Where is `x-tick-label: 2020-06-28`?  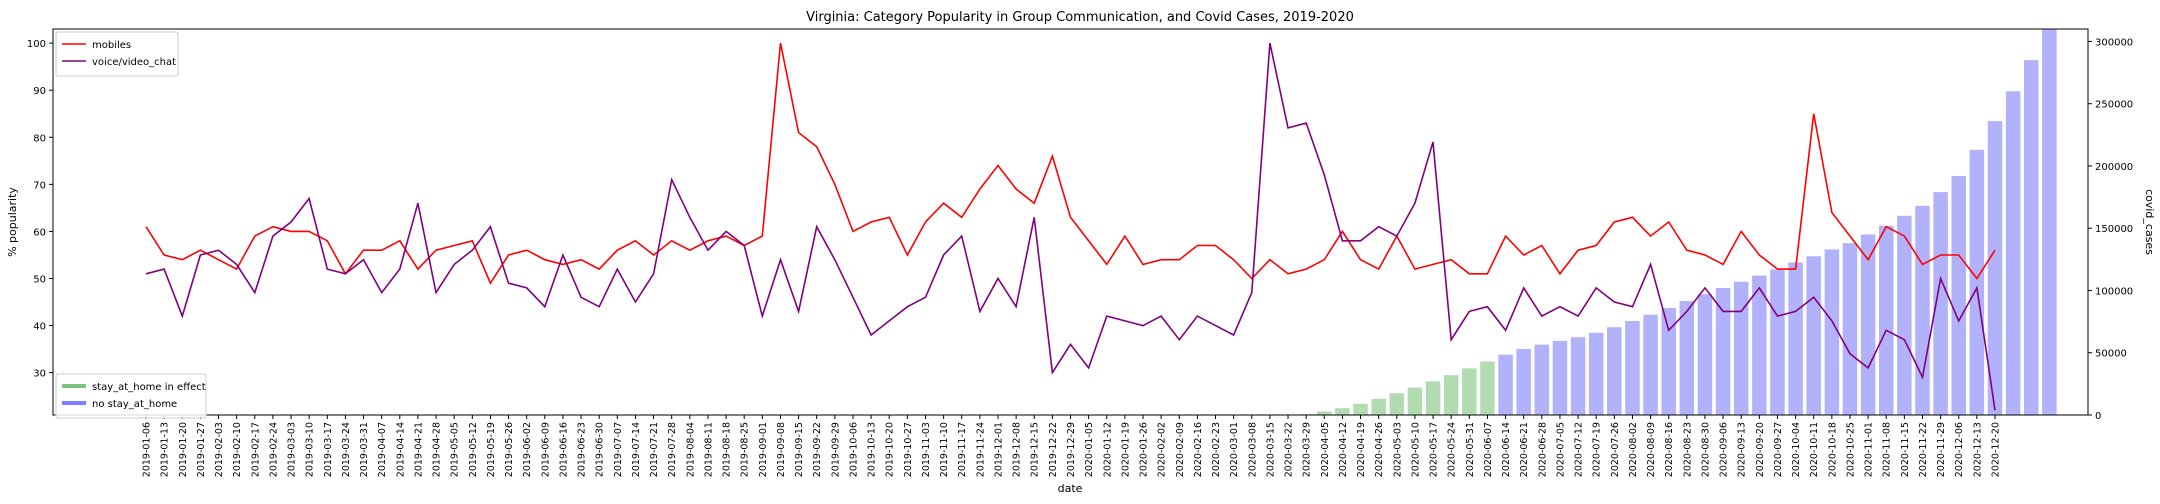 x-tick-label: 2020-06-28 is located at coordinates (1542, 449).